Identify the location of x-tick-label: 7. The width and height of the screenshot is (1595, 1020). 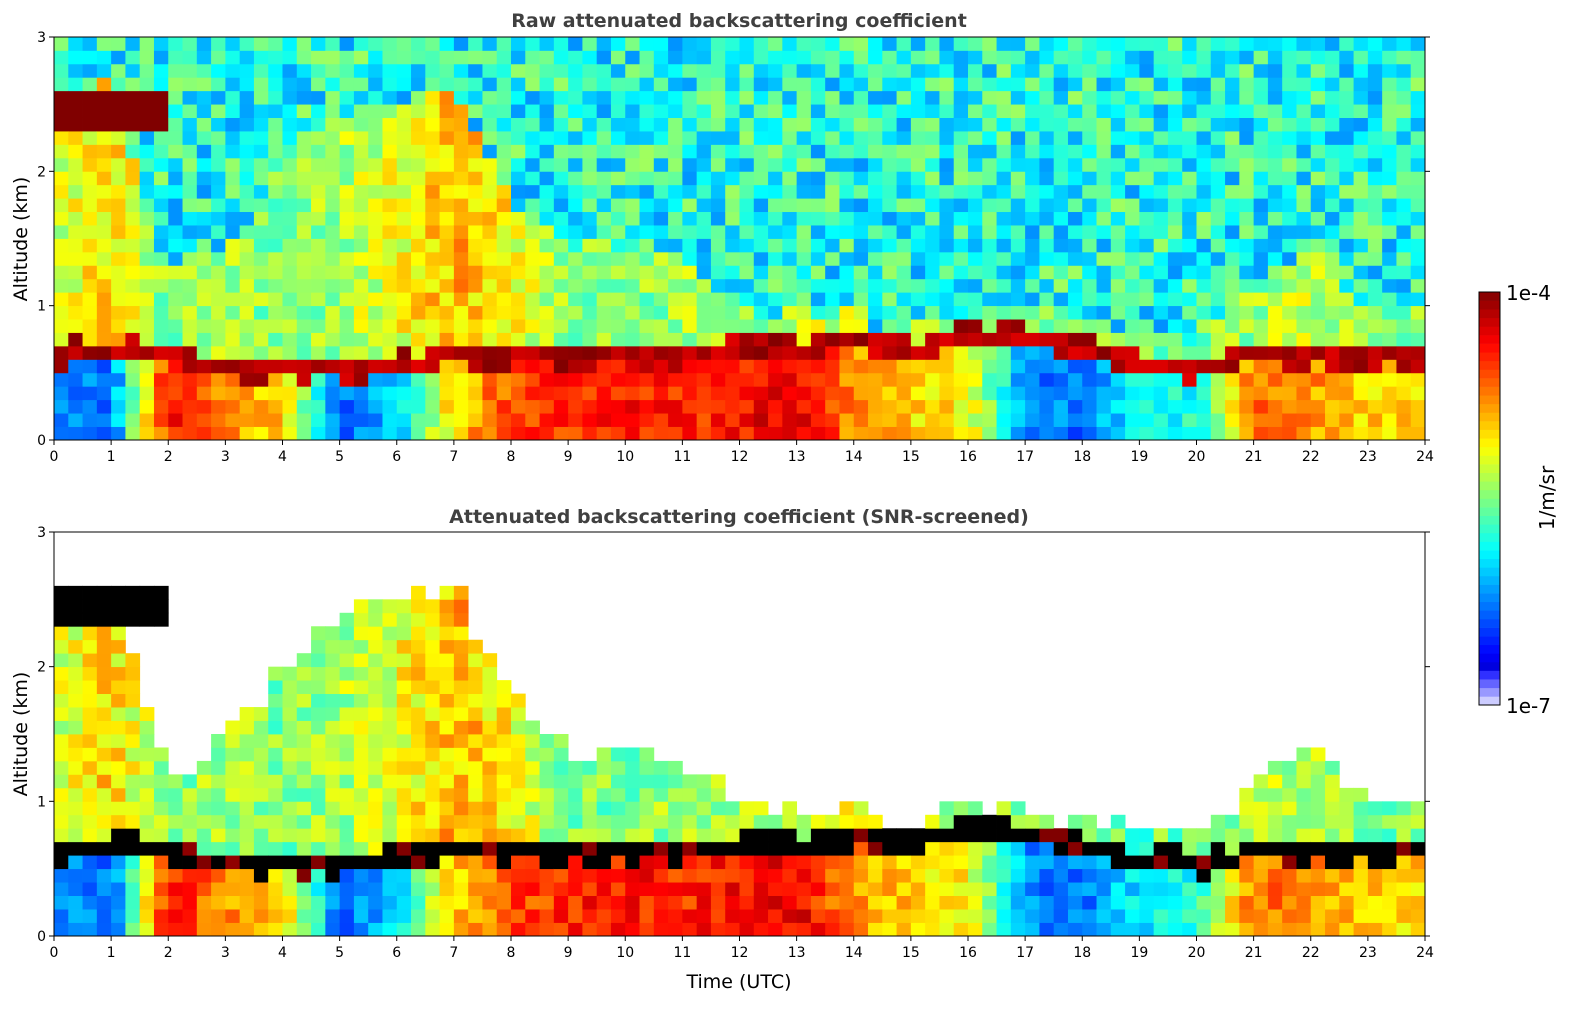
(453, 953).